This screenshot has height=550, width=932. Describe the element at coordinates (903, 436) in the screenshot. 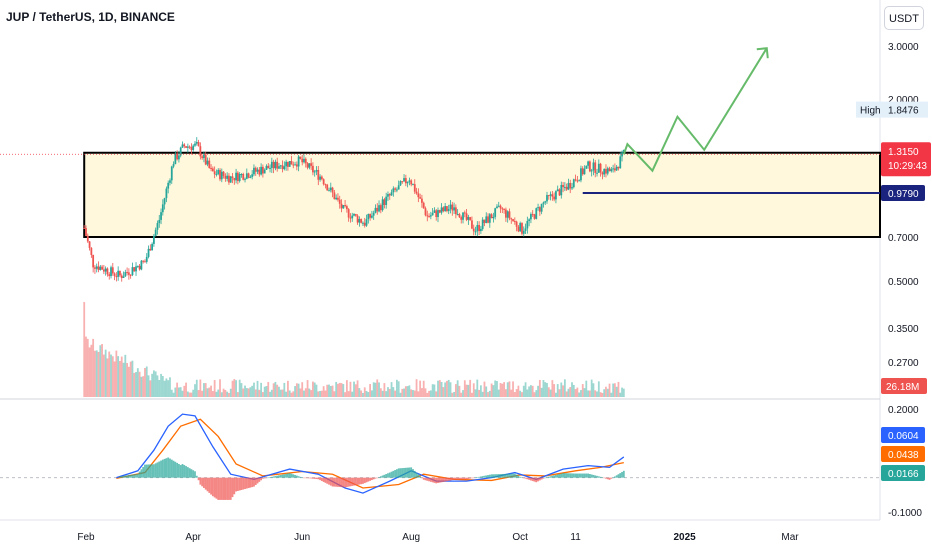

I see `macd-value: 0.0604` at that location.